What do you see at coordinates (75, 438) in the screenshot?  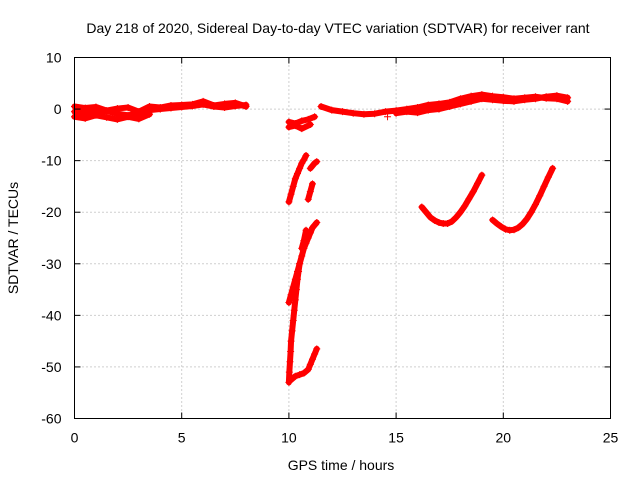 I see `x-tick-label: 0` at bounding box center [75, 438].